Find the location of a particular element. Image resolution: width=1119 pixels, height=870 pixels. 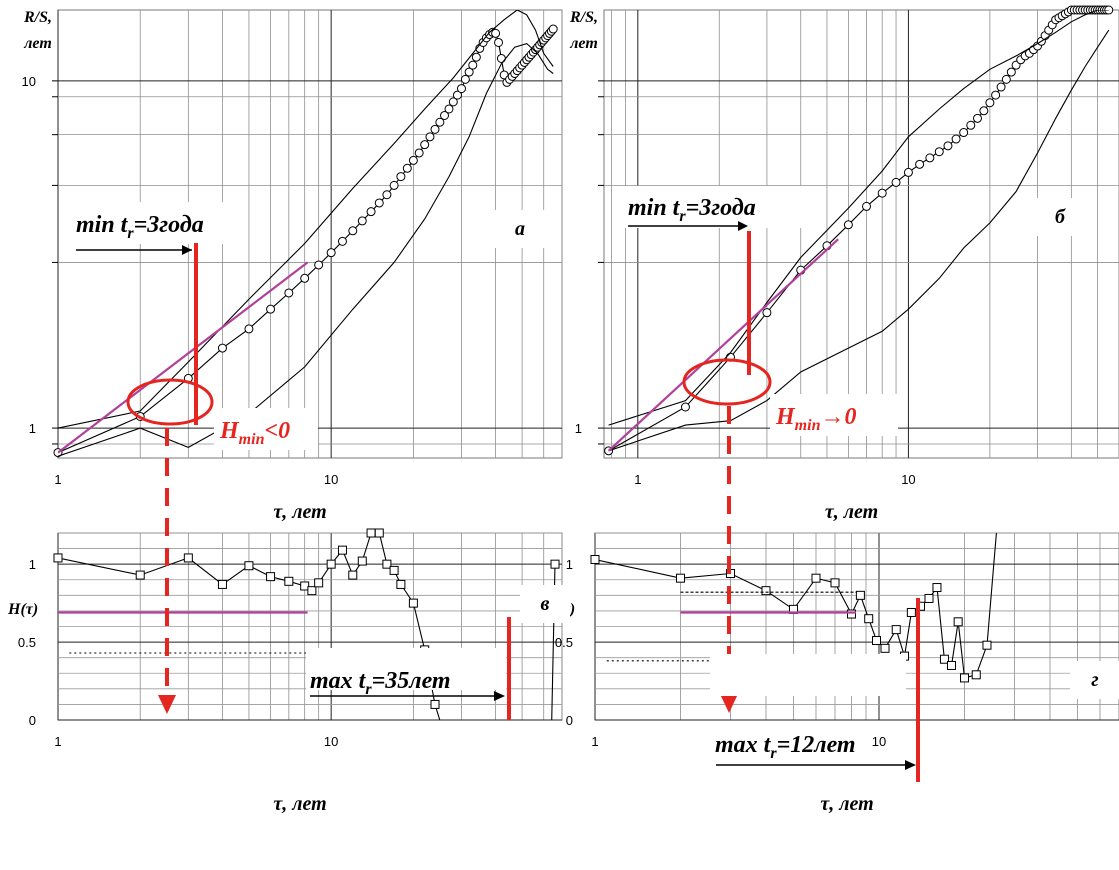

y-axis-label: R/S, is located at coordinates (583, 17).